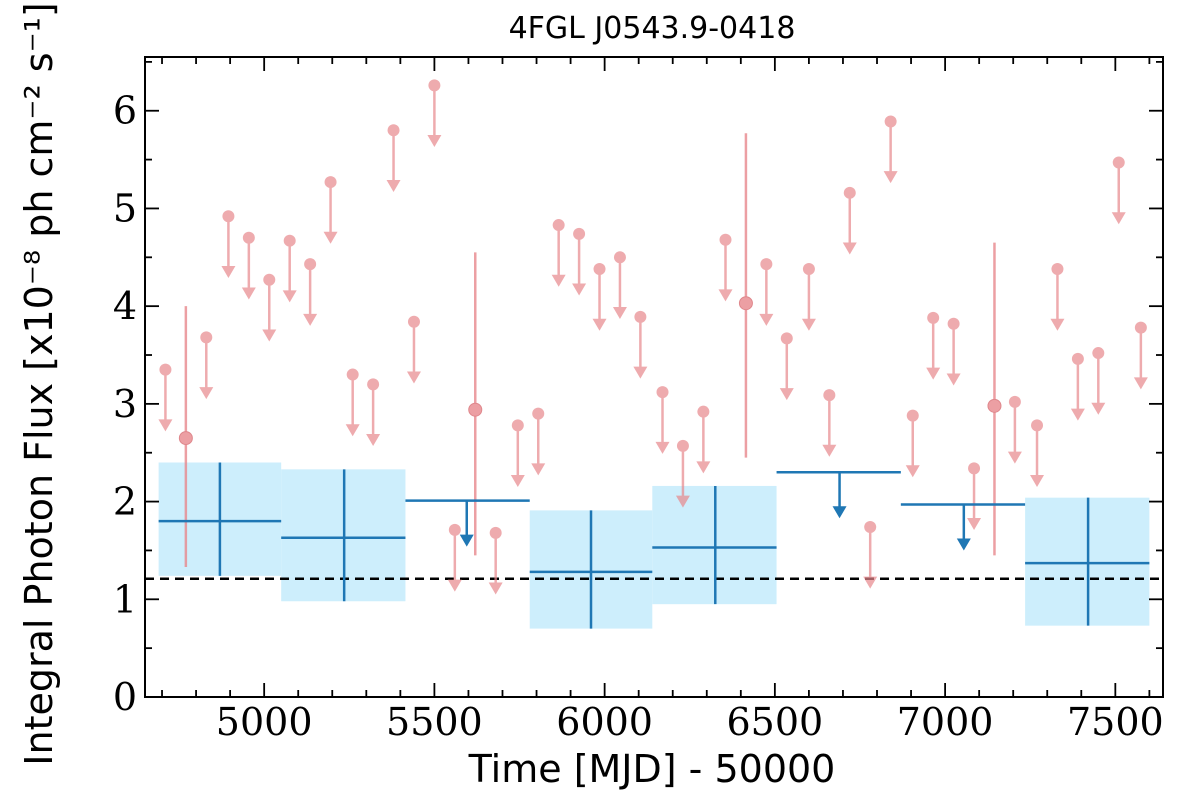  What do you see at coordinates (125, 404) in the screenshot?
I see `y-tick-label: 3` at bounding box center [125, 404].